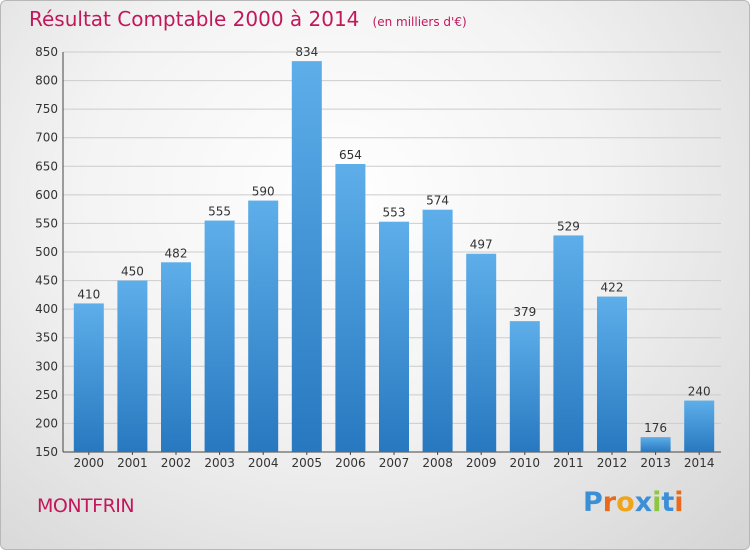 Image resolution: width=750 pixels, height=550 pixels. I want to click on bar-value-label: 482, so click(176, 253).